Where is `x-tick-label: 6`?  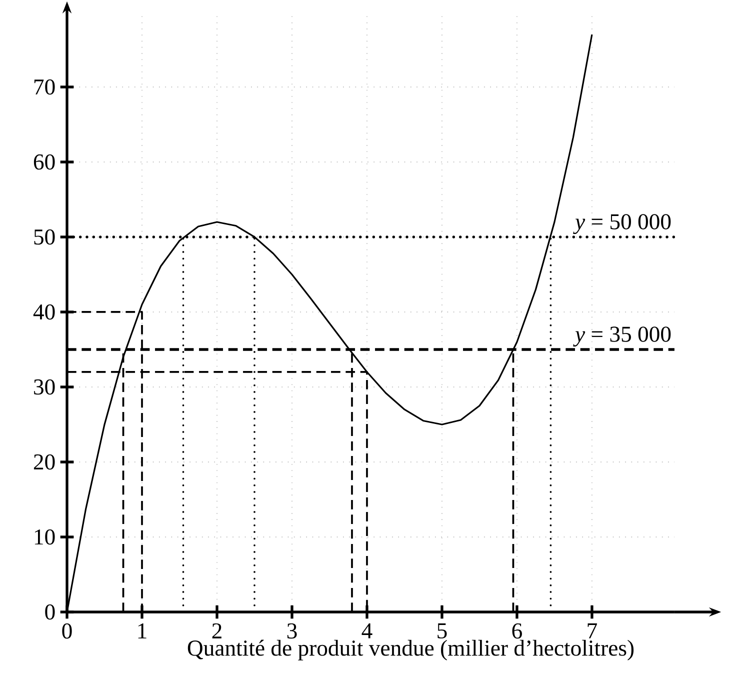
x-tick-label: 6 is located at coordinates (517, 631).